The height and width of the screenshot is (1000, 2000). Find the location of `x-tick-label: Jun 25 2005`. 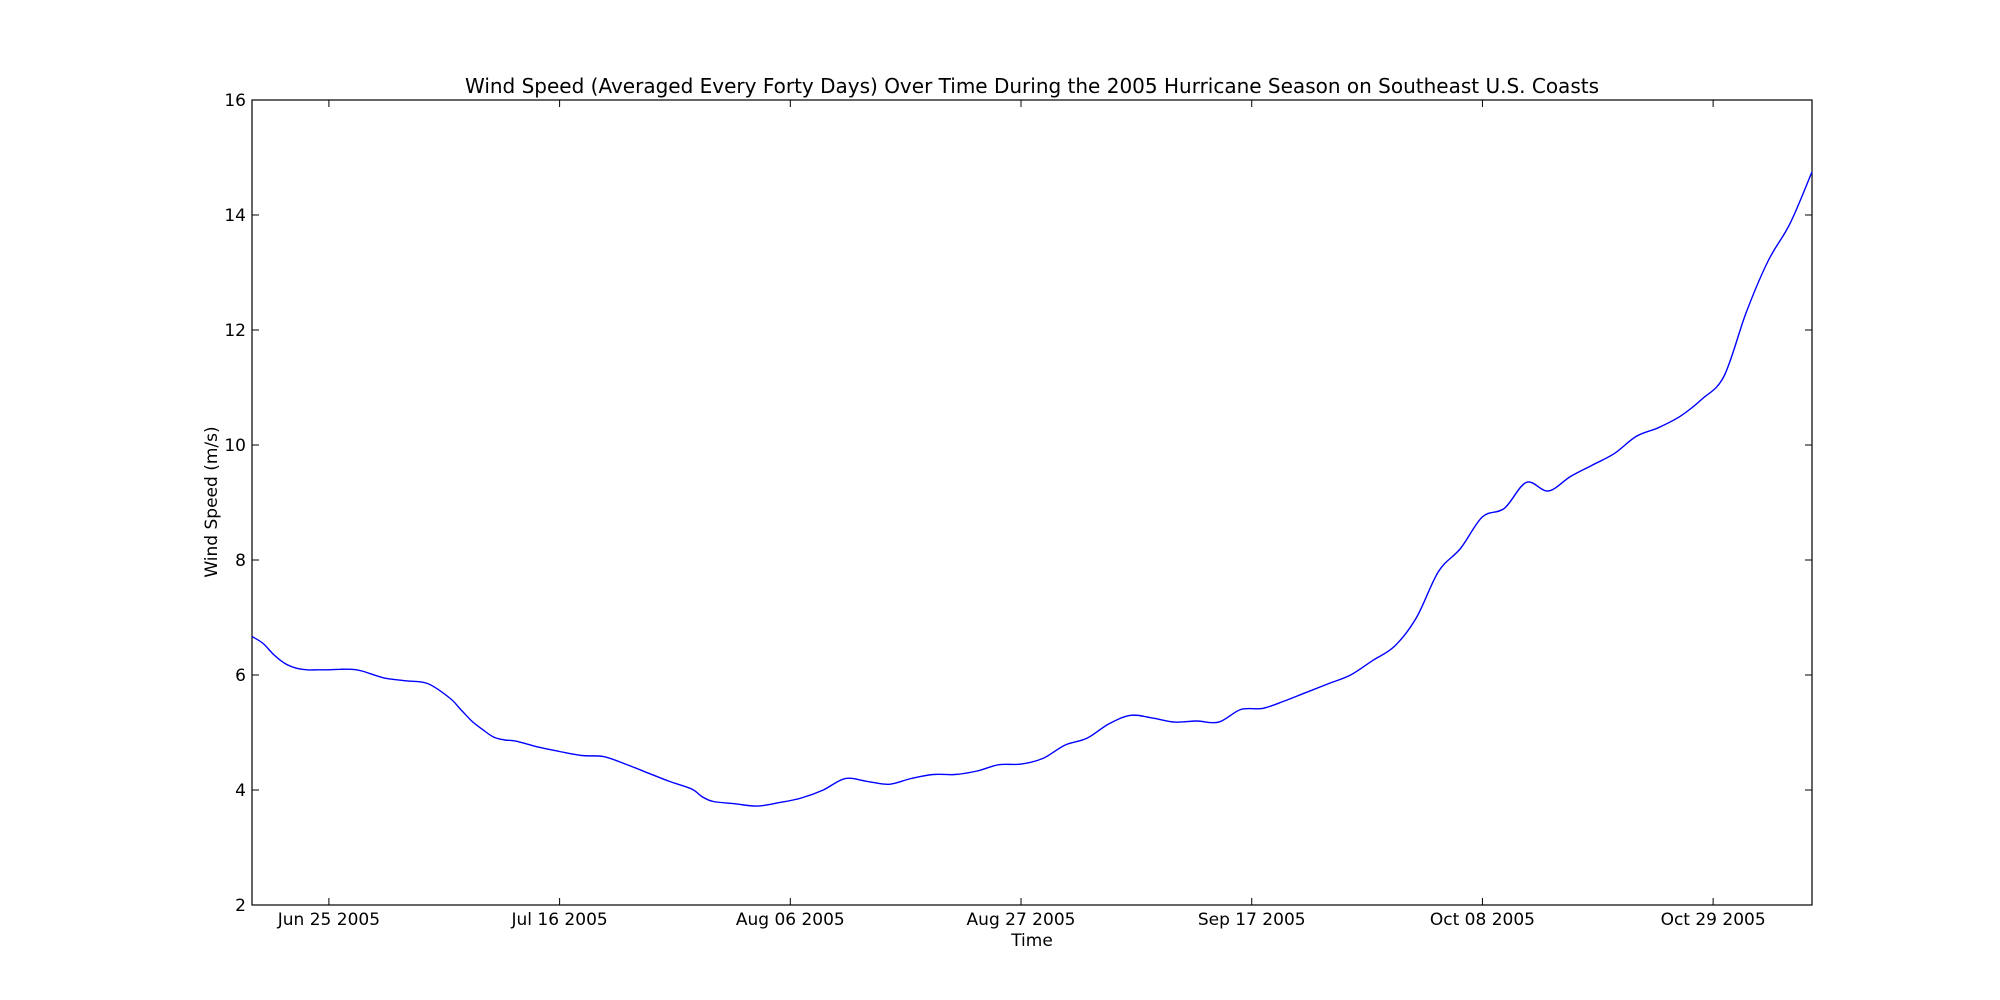

x-tick-label: Jun 25 2005 is located at coordinates (328, 920).